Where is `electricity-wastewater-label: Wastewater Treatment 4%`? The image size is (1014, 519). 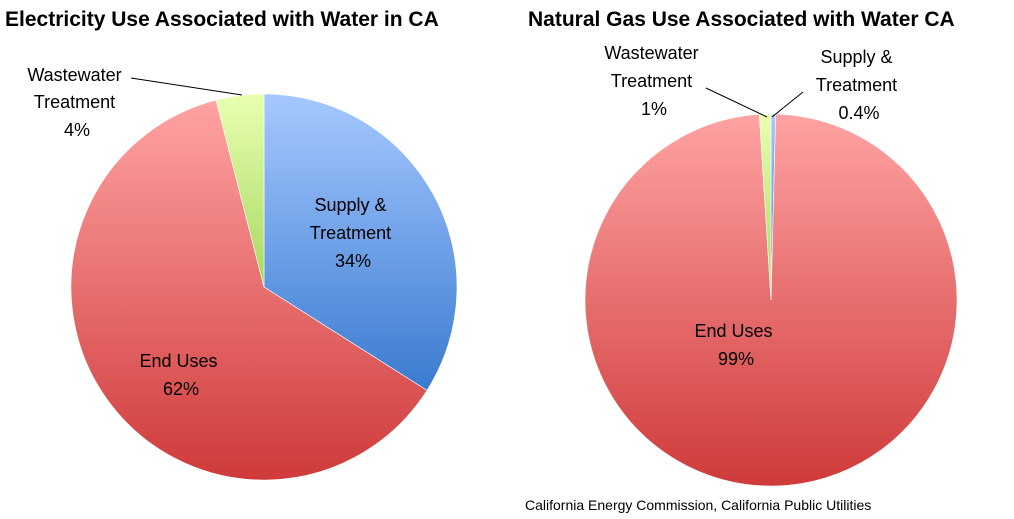 electricity-wastewater-label: Wastewater Treatment 4% is located at coordinates (76, 102).